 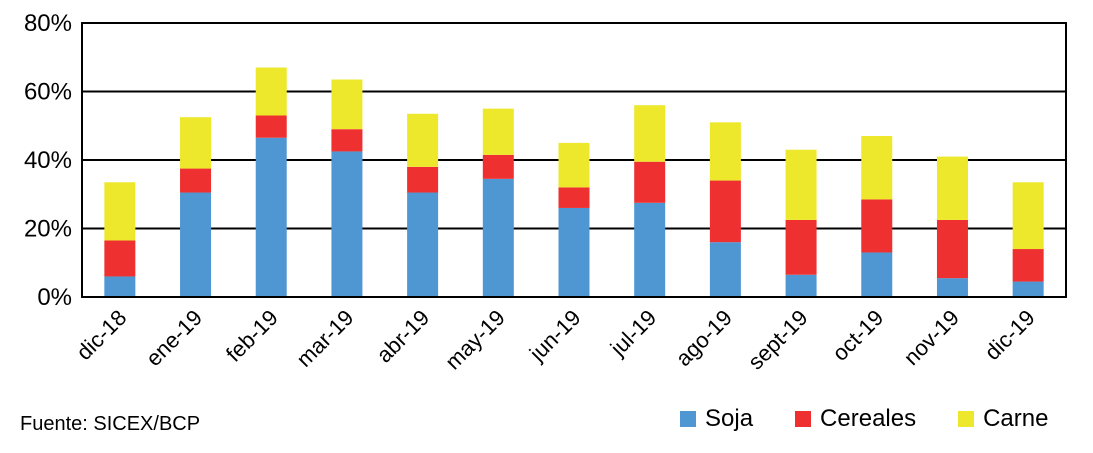 I want to click on legend-swatch-carne, so click(x=966, y=419).